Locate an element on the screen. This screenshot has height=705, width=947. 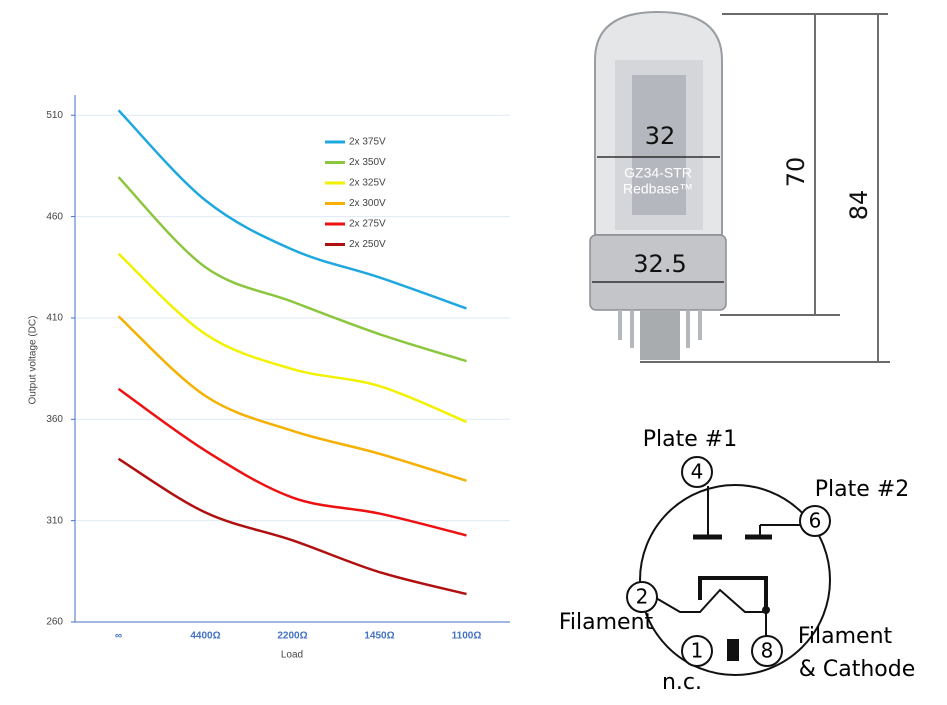
legend-label: 2x 250V is located at coordinates (367, 244).